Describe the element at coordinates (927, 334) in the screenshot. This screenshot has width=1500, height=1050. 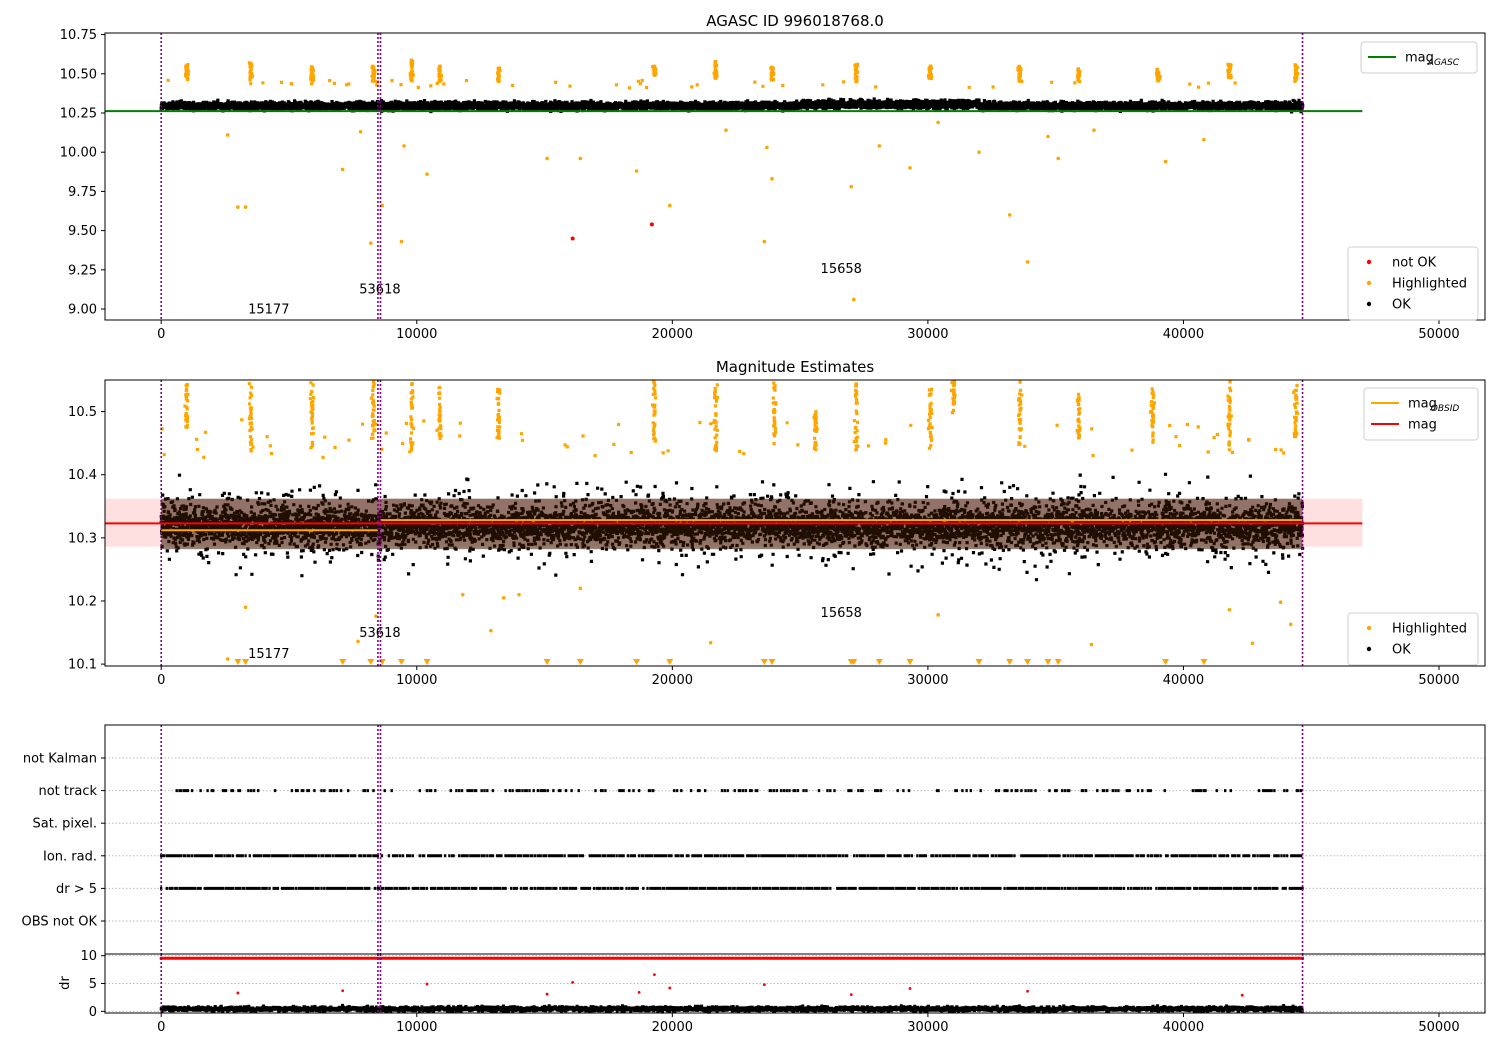
I see `agasc-panel-xtick-label: 30000` at that location.